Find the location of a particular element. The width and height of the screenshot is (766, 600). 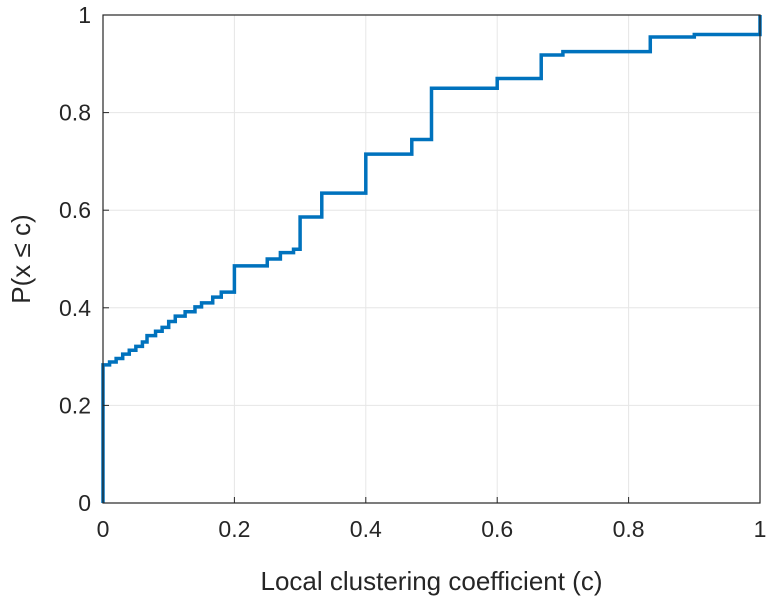

x-tick-label: 0.8 is located at coordinates (629, 529).